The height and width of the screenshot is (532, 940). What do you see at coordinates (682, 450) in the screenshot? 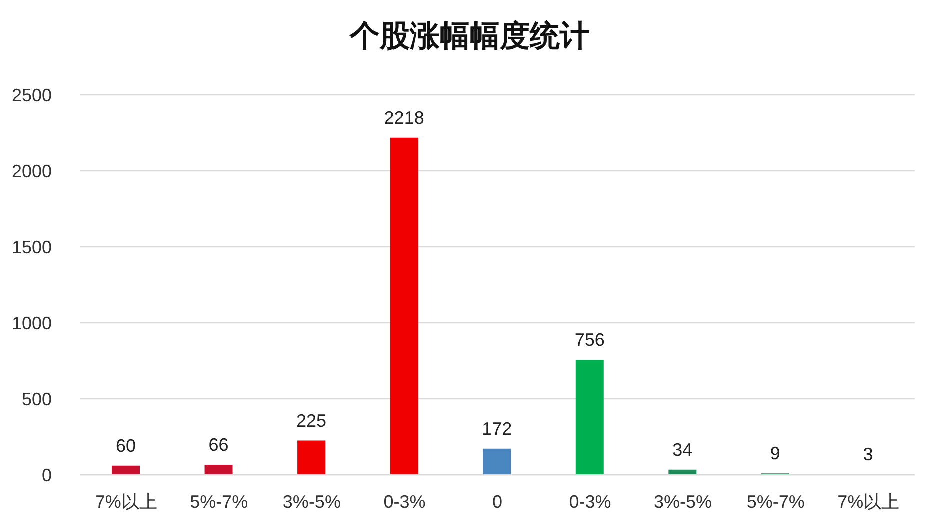
I see `data-label: 34` at bounding box center [682, 450].